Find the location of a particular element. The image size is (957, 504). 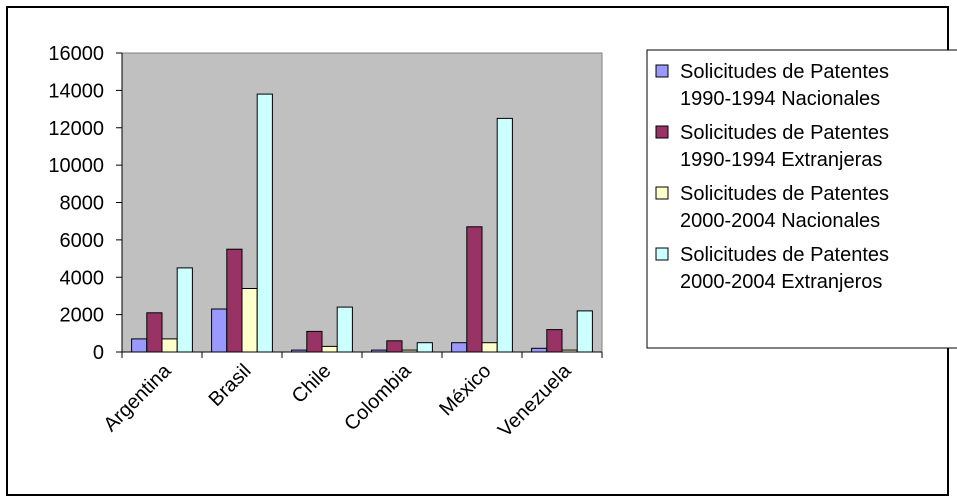

x-tick-label: México is located at coordinates (465, 390).